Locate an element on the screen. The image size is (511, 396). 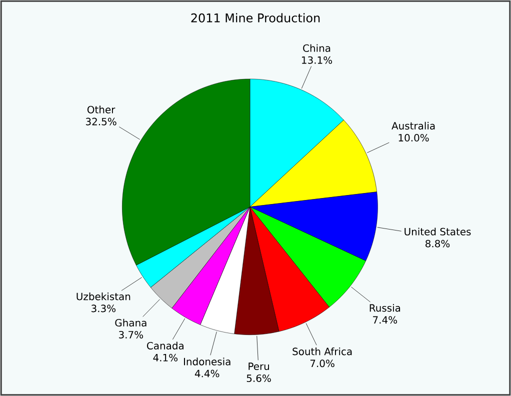
slice-label: Uzbekistan is located at coordinates (103, 296).